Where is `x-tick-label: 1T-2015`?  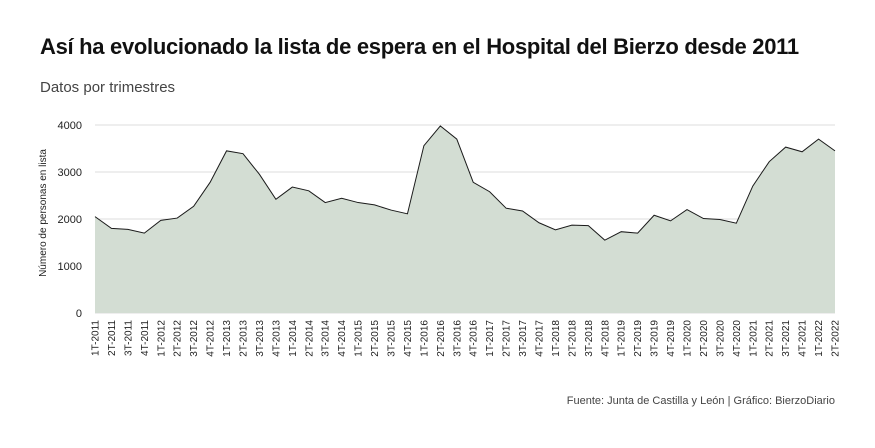
x-tick-label: 1T-2015 is located at coordinates (359, 338).